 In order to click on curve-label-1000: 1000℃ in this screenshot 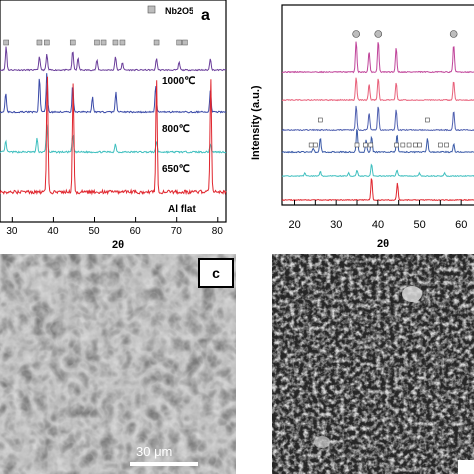, I will do `click(178, 81)`.